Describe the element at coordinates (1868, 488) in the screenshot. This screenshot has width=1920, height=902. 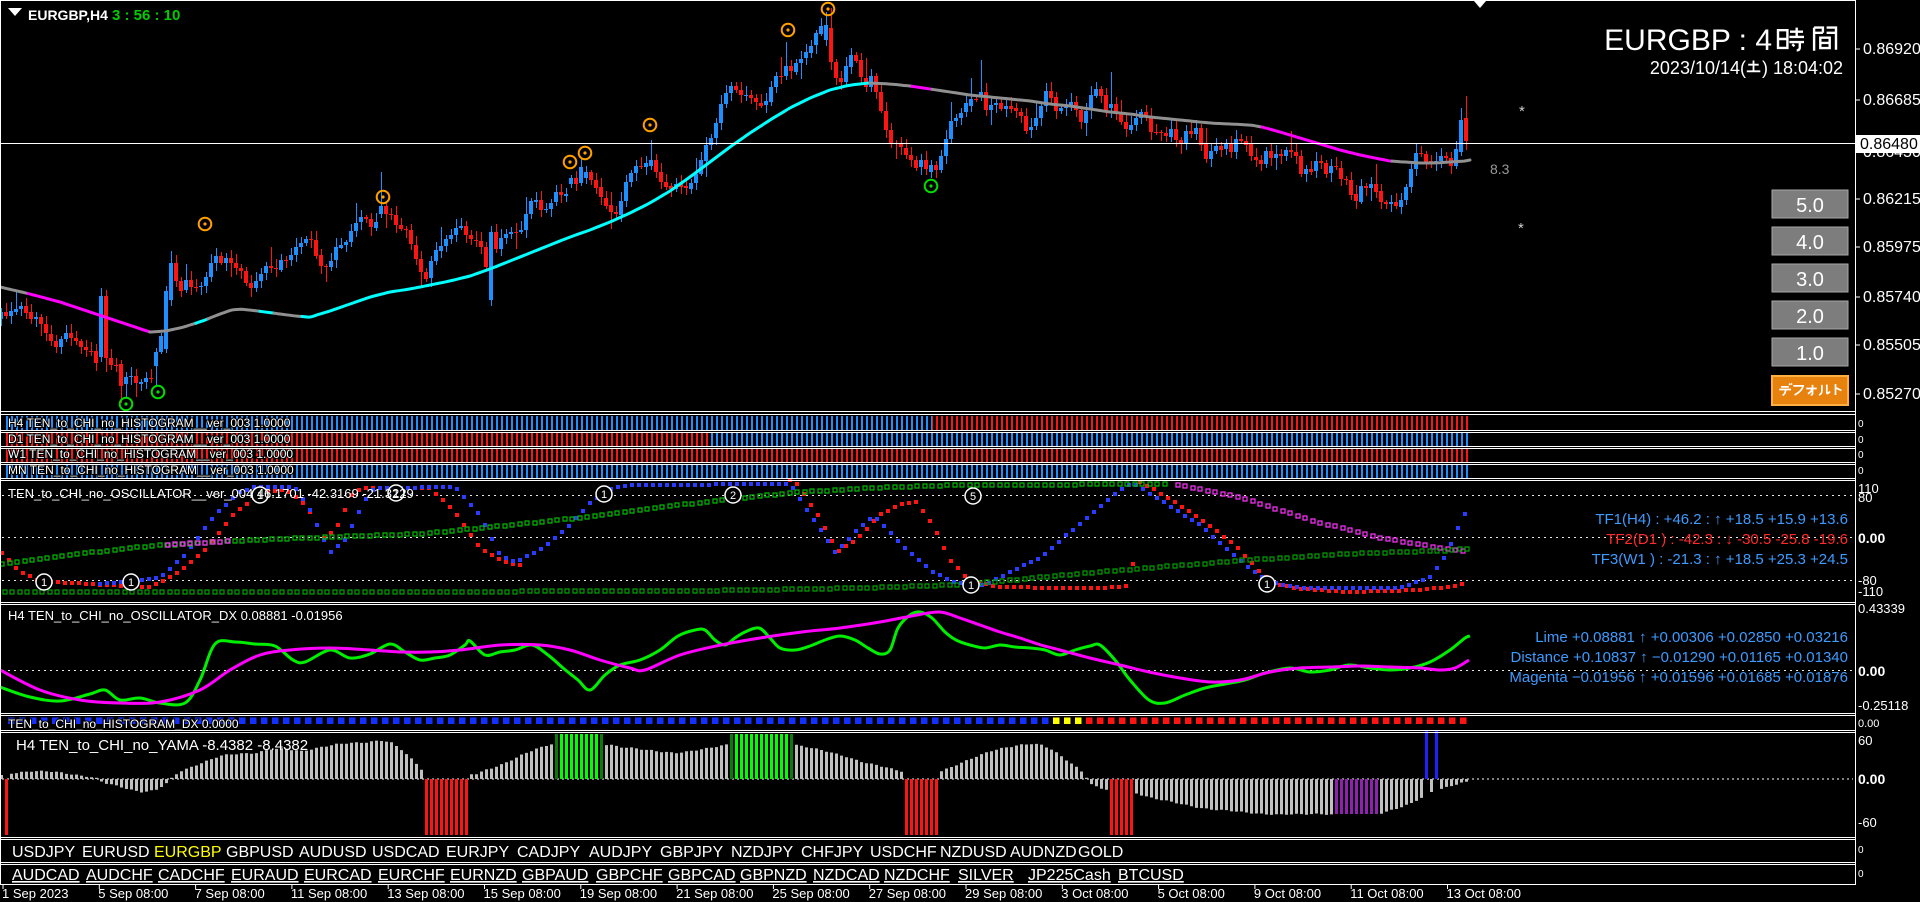
I see `svg-text: 110` at that location.